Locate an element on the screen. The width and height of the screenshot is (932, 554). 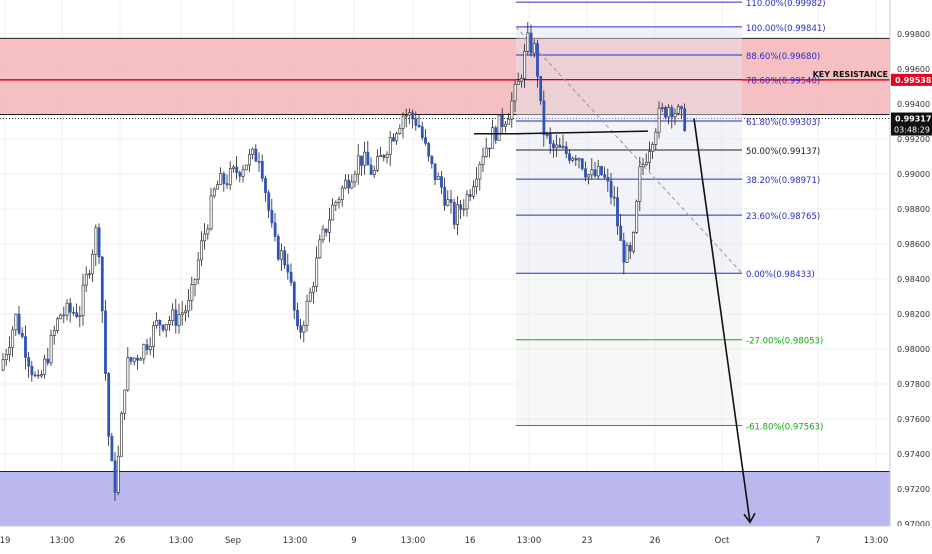
price-tick-label: 0.98600 is located at coordinates (913, 244).